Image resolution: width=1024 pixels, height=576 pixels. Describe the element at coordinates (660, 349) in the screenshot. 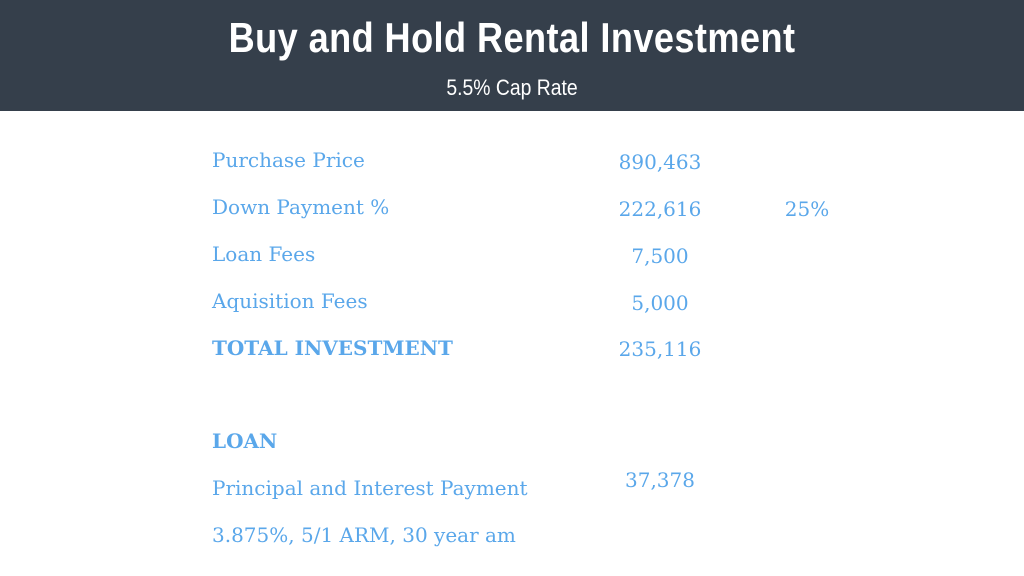

I see `total-investment-value: 235,116` at that location.